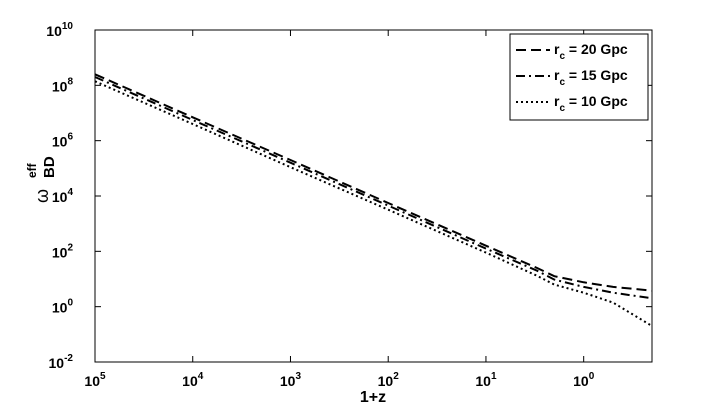  Describe the element at coordinates (59, 30) in the screenshot. I see `y-tick-label: 10¹⁰` at that location.